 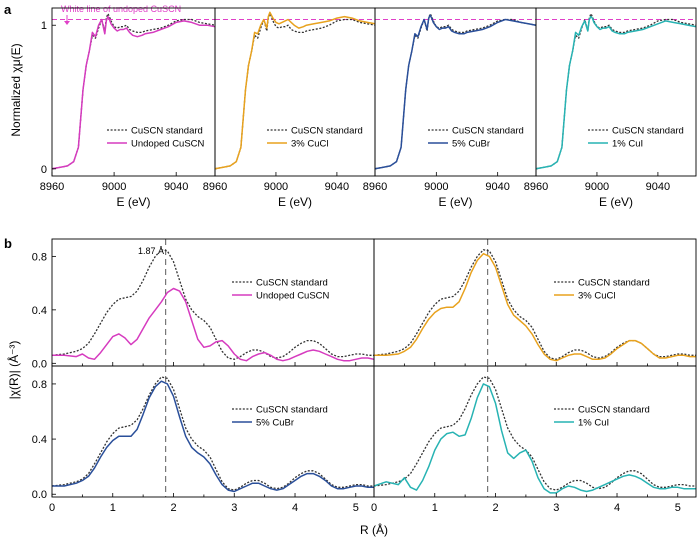 What do you see at coordinates (16, 89) in the screenshot?
I see `y-axis-label-a: Normalized χμ(E)` at bounding box center [16, 89].